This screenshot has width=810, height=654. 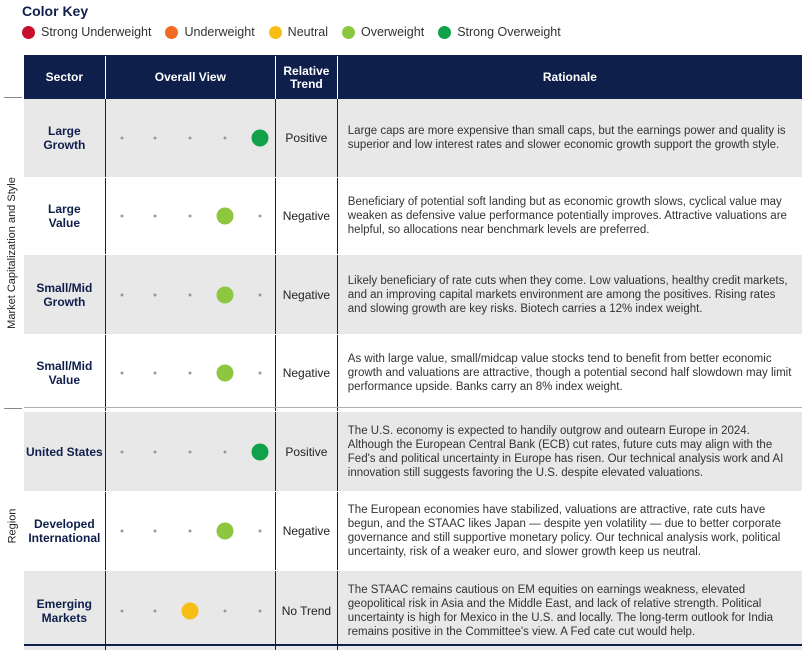 What do you see at coordinates (306, 83) in the screenshot?
I see `header-trend: Trend` at bounding box center [306, 83].